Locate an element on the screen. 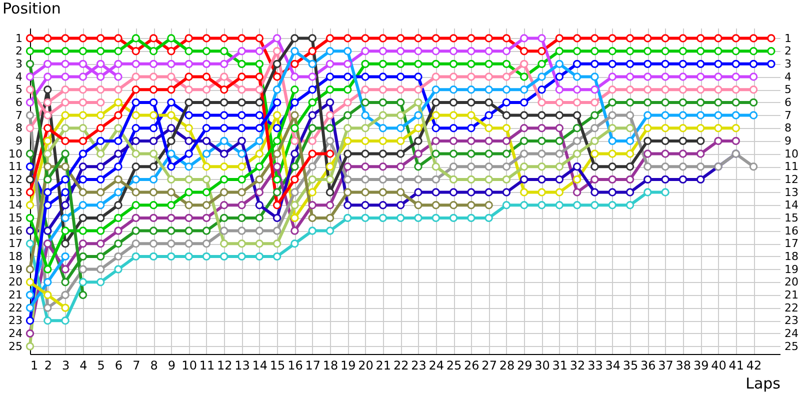 Image resolution: width=800 pixels, height=400 pixels. x-tick-label: 13 is located at coordinates (242, 365).